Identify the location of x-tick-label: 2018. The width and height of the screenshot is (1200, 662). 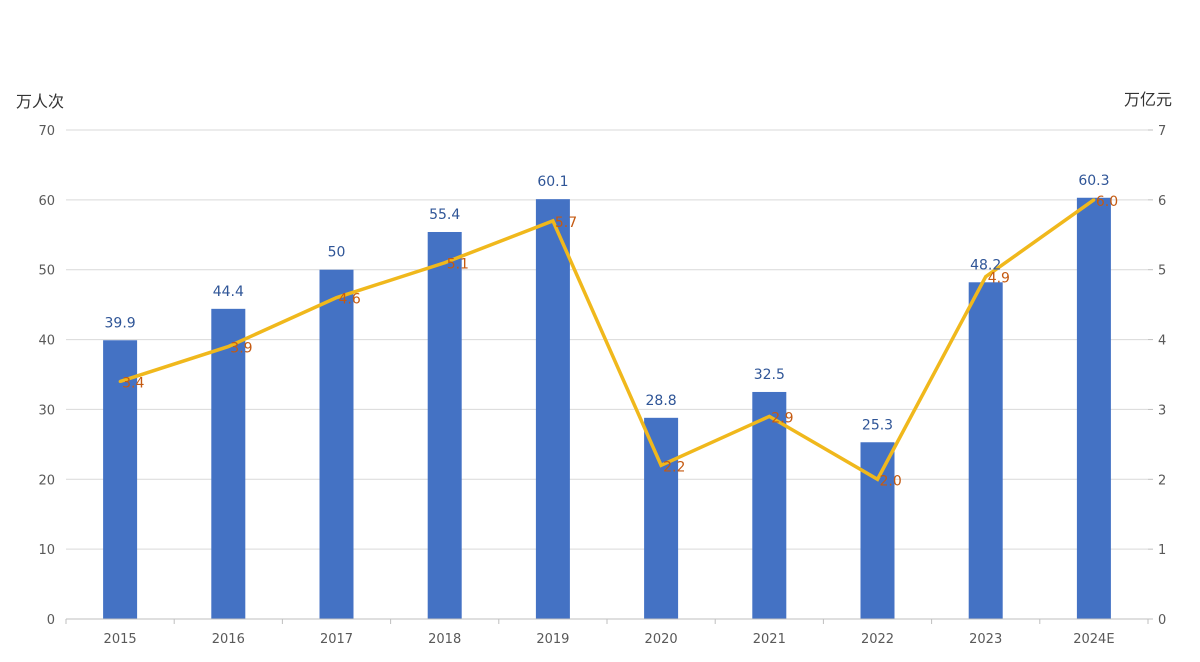
(444, 639).